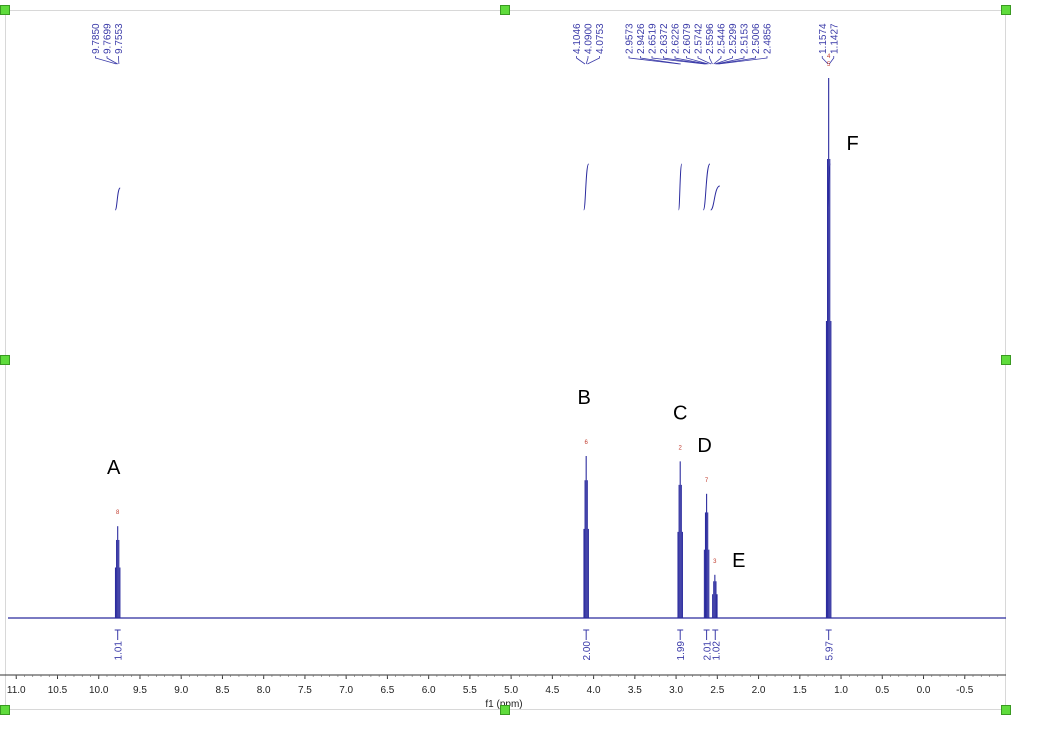 This screenshot has width=1058, height=744. I want to click on peak-shift-label: 2.6372, so click(664, 38).